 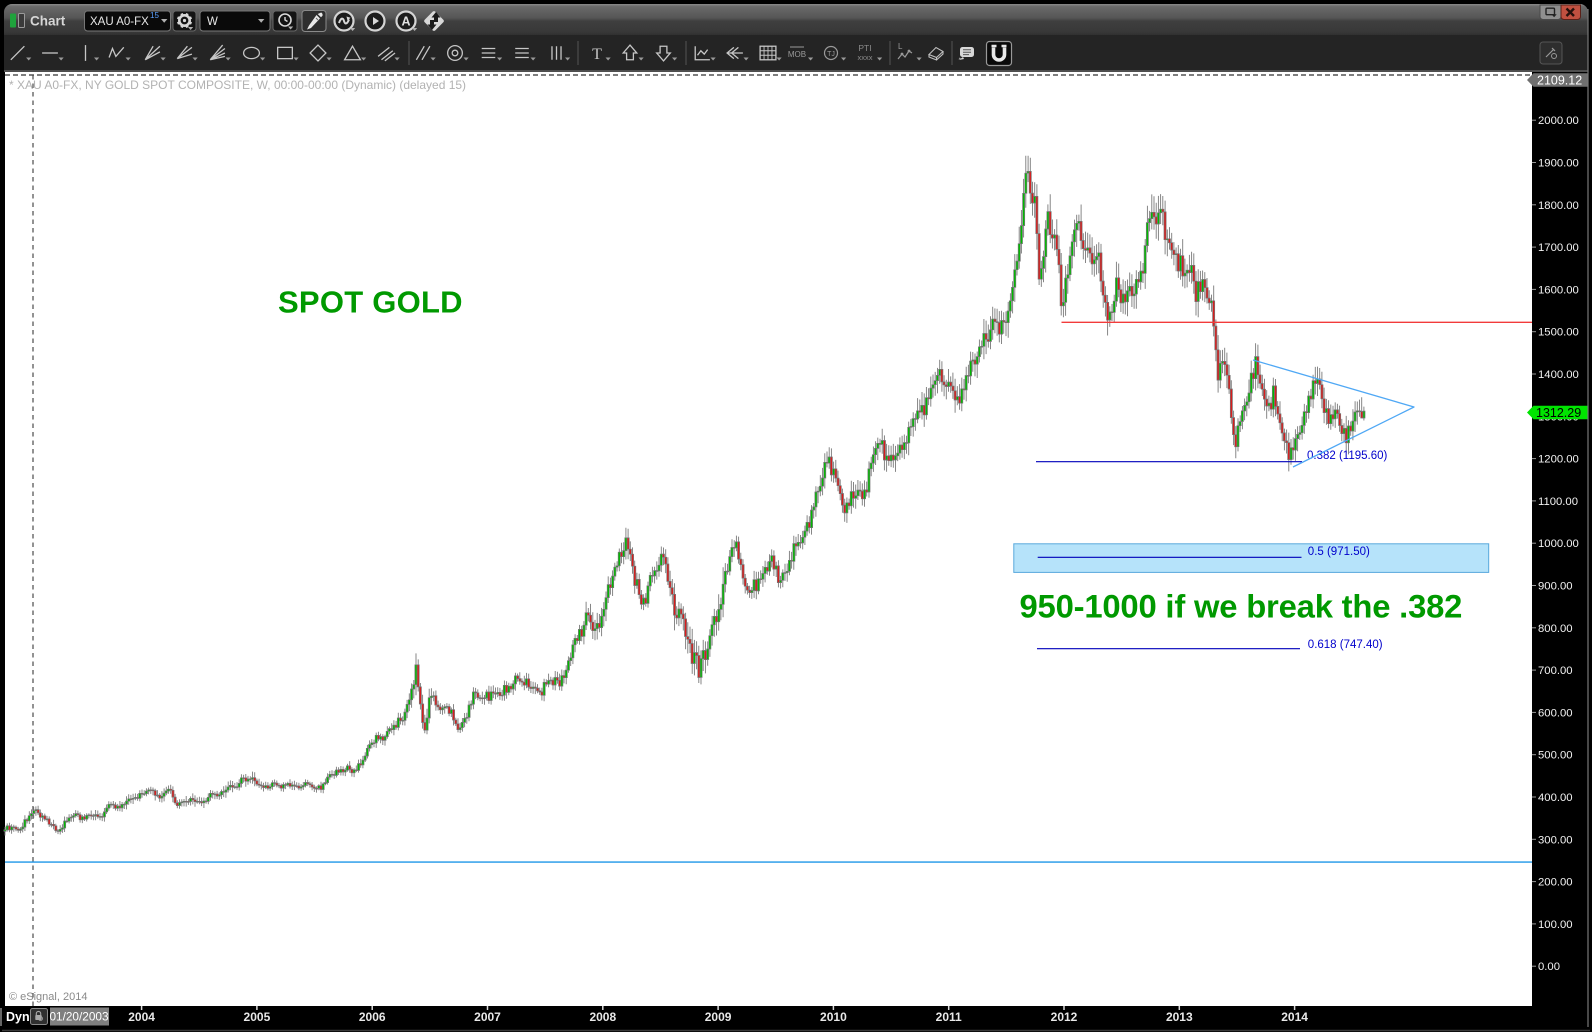 What do you see at coordinates (1064, 1017) in the screenshot?
I see `svg-text: 2012` at bounding box center [1064, 1017].